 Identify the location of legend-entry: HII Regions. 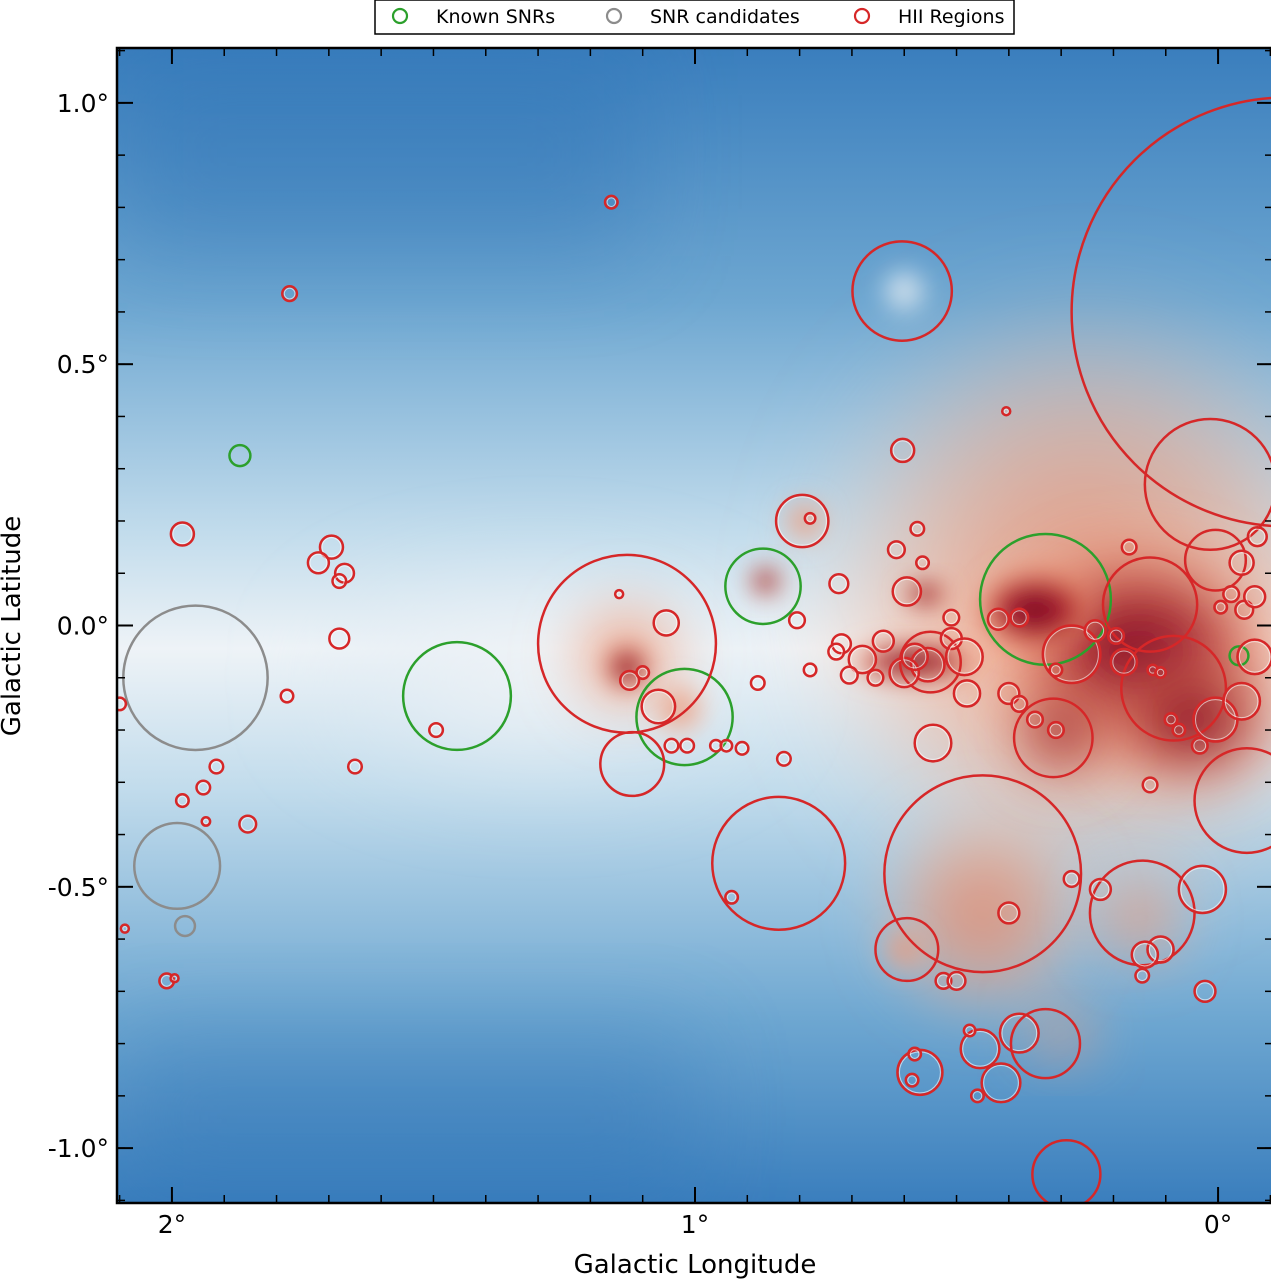
(928, 17).